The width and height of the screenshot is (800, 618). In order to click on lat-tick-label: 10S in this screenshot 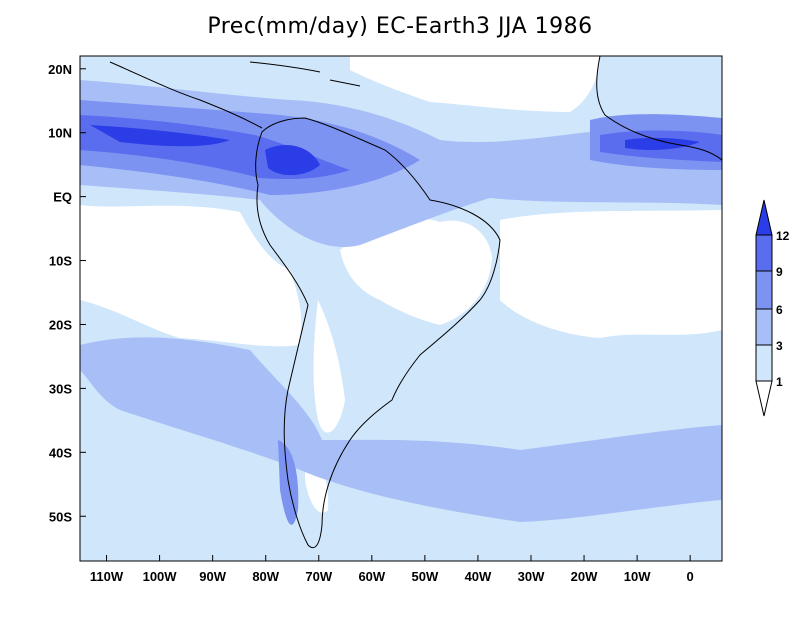, I will do `click(60, 261)`.